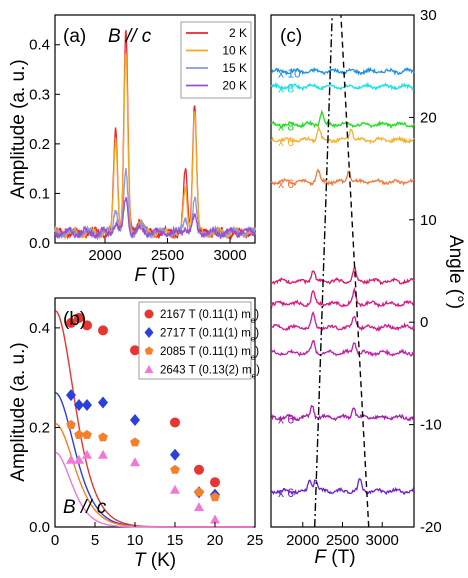 The width and height of the screenshot is (468, 578). What do you see at coordinates (55, 540) in the screenshot?
I see `x-tick-label: 0` at bounding box center [55, 540].